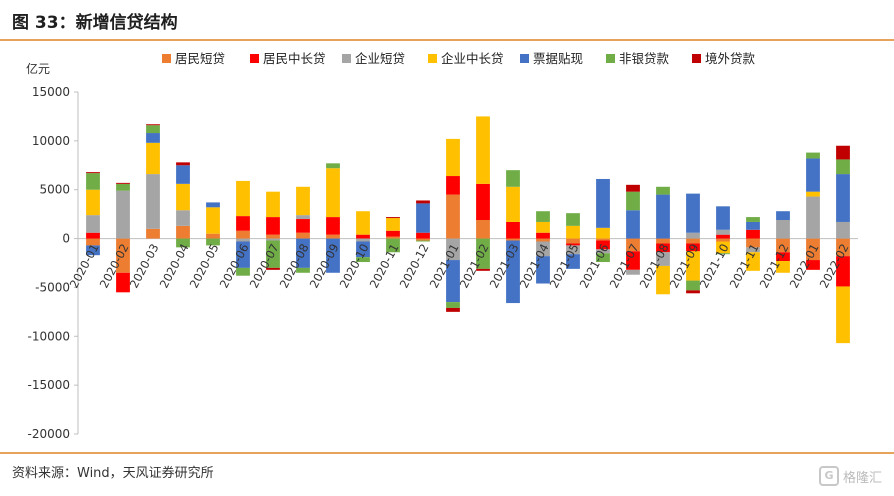 This screenshot has height=496, width=894. I want to click on y-tick-label: -20000, so click(48, 434).